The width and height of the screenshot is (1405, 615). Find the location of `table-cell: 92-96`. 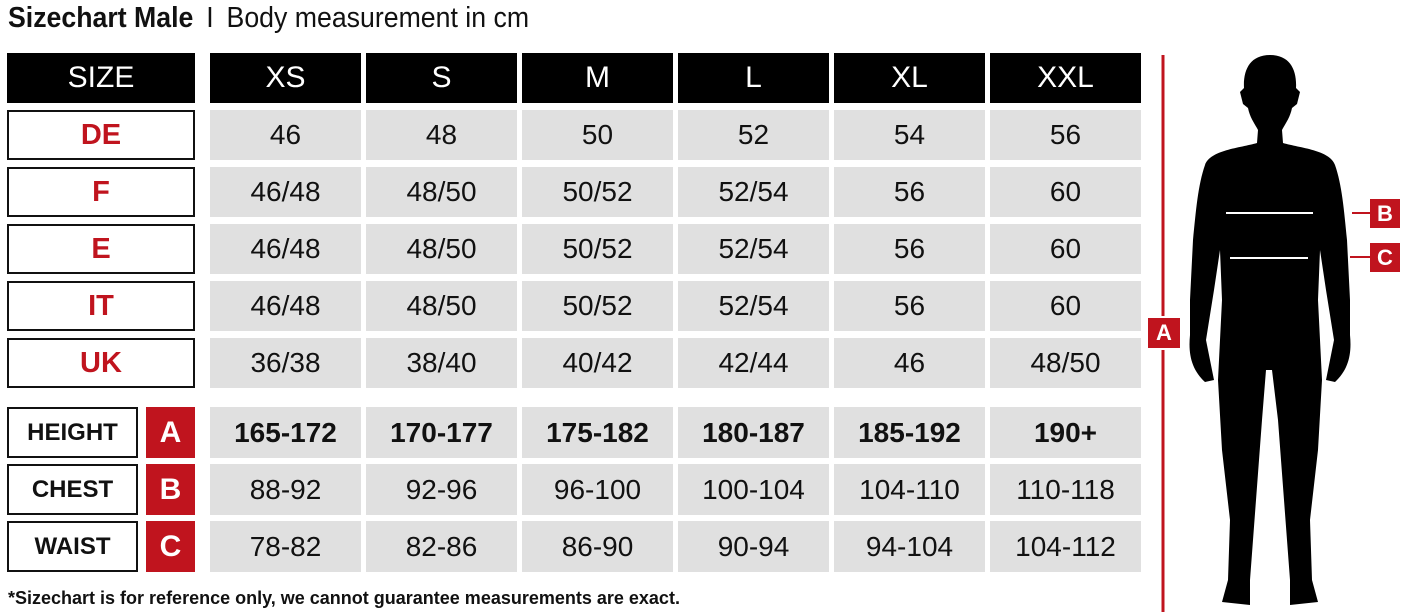

table-cell: 92-96 is located at coordinates (441, 489).